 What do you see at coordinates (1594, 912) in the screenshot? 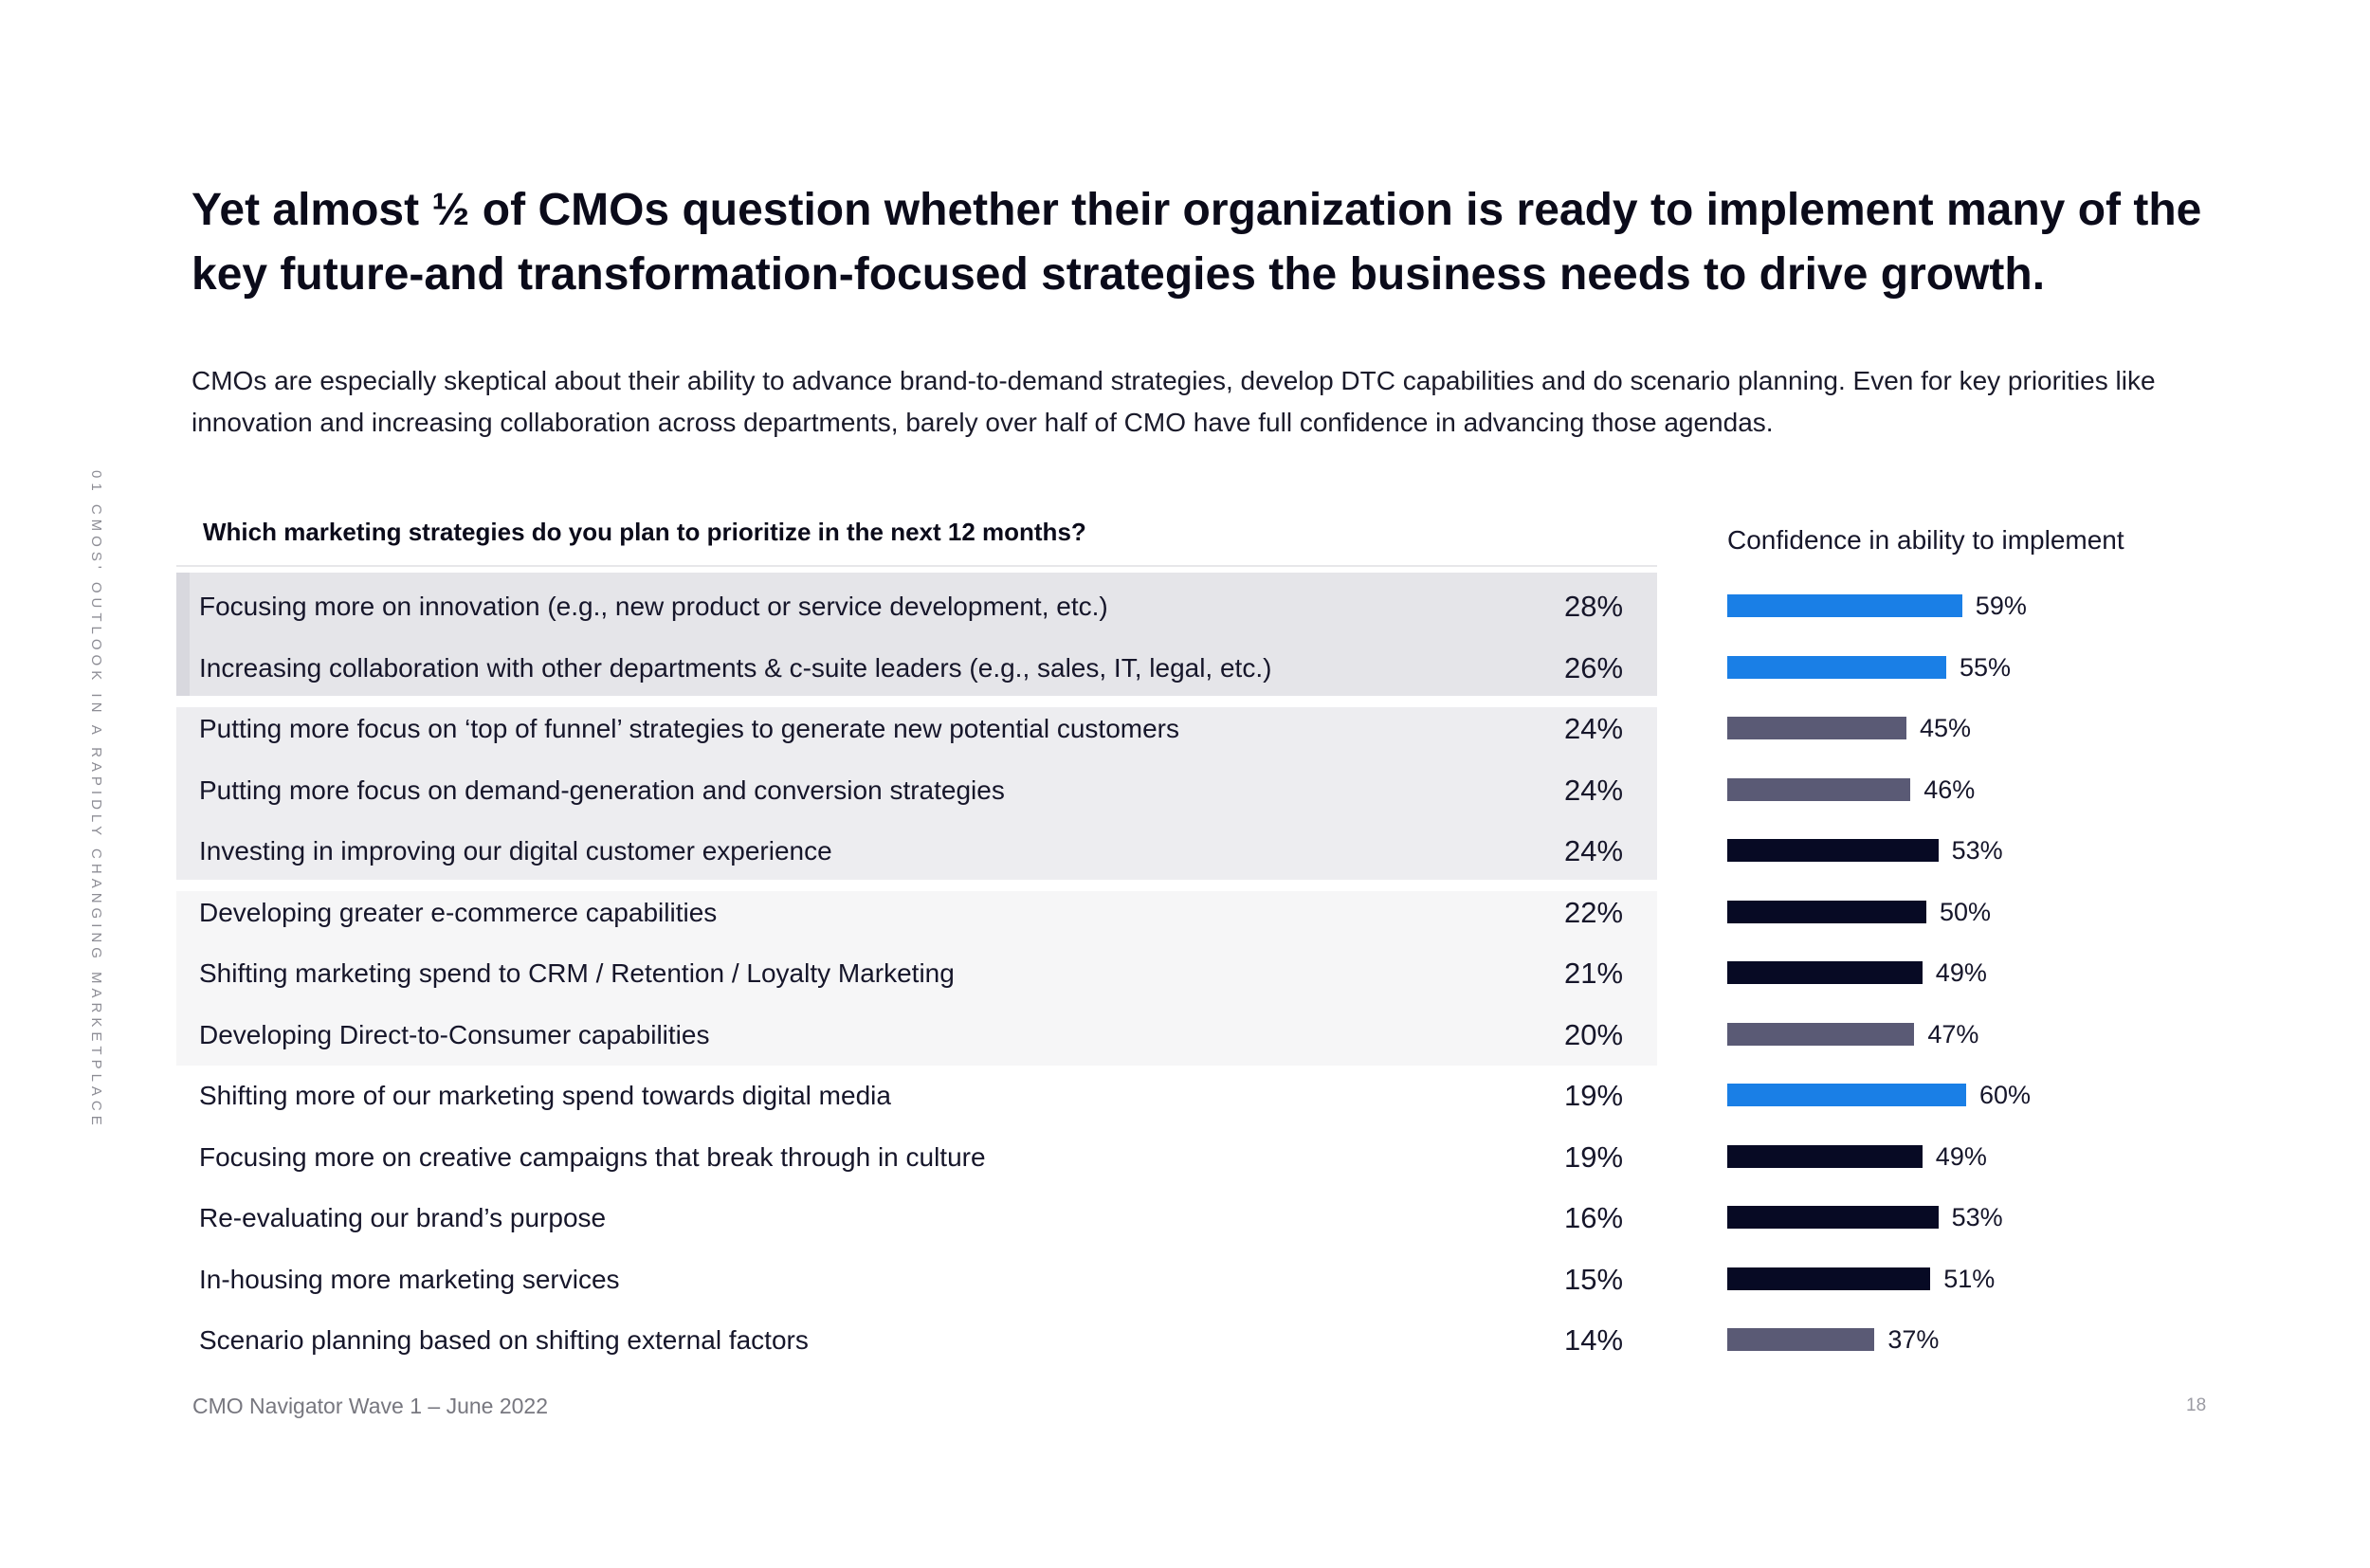
I see `priority-percent: 22%` at bounding box center [1594, 912].